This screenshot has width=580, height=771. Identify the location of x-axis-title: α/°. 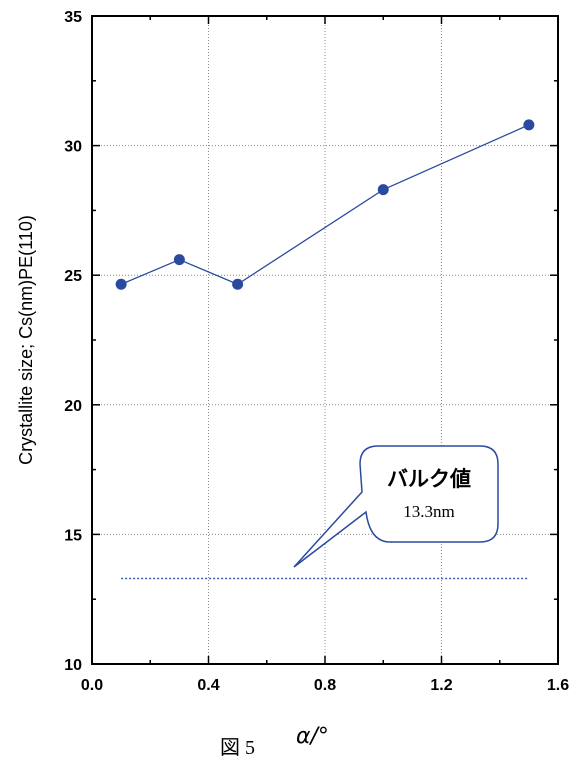
(312, 736).